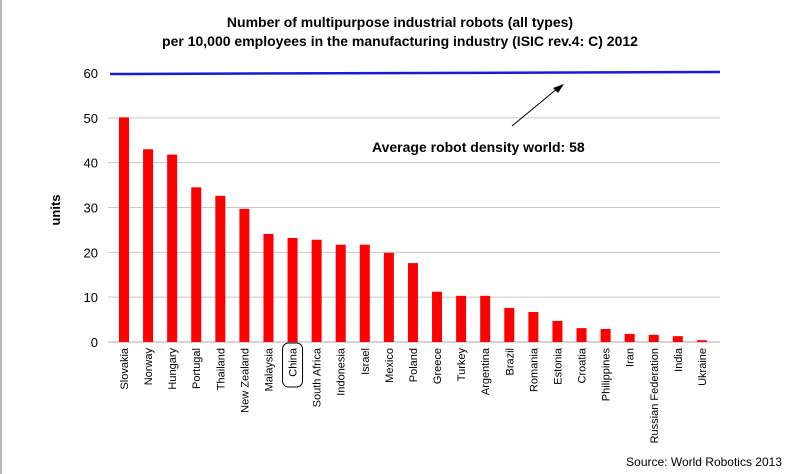 Image resolution: width=800 pixels, height=474 pixels. Describe the element at coordinates (677, 339) in the screenshot. I see `bar-india` at that location.